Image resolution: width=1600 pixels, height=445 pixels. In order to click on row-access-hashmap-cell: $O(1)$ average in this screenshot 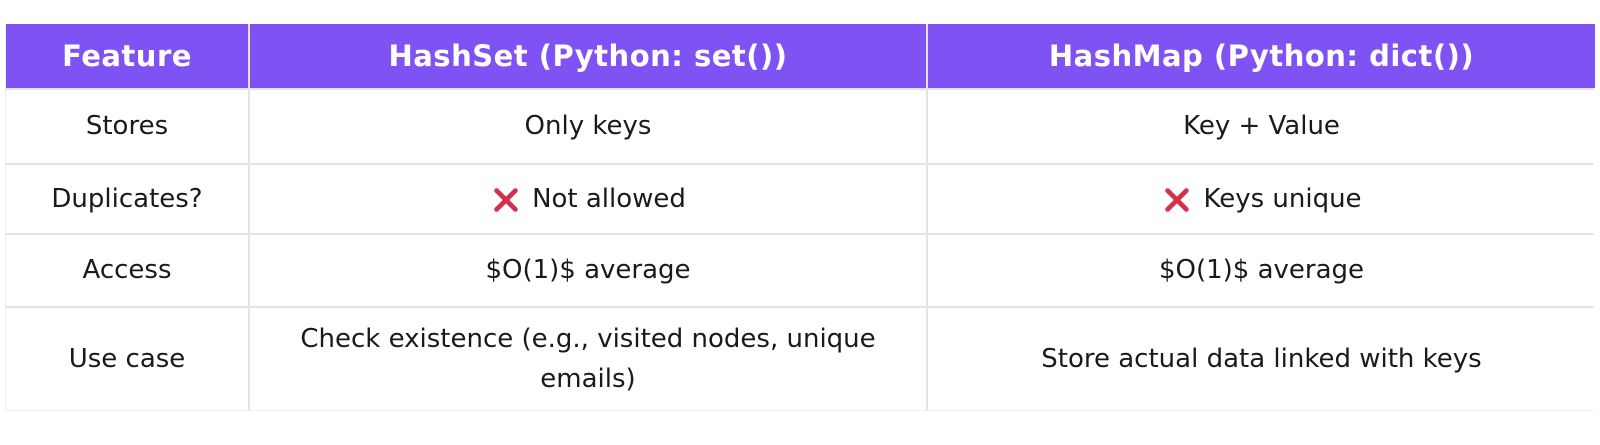, I will do `click(1261, 270)`.